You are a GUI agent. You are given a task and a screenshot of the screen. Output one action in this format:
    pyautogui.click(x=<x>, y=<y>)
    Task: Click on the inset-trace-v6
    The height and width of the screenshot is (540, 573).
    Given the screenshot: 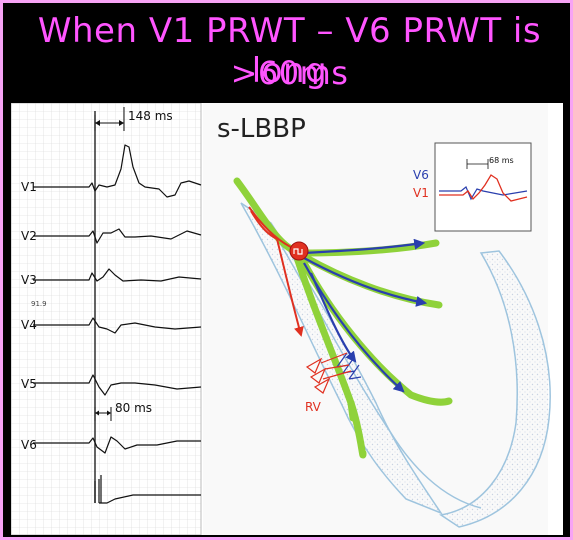 What is the action you would take?
    pyautogui.click(x=483, y=193)
    